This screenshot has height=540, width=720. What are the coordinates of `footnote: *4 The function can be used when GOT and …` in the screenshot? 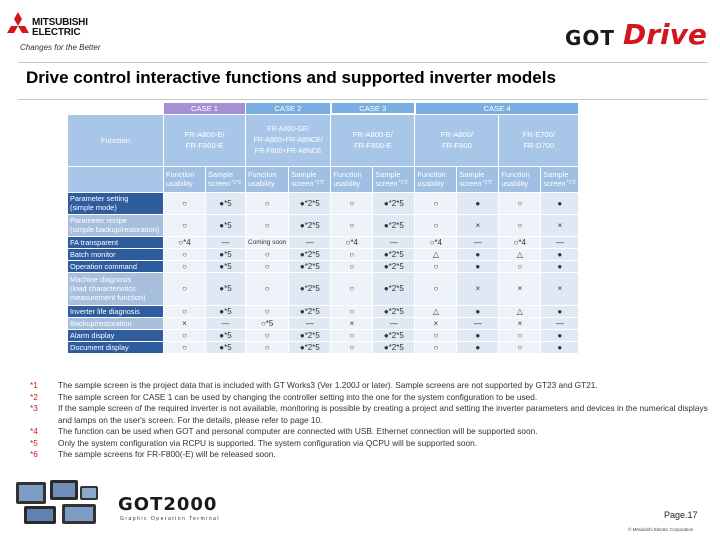 It's located at (284, 431).